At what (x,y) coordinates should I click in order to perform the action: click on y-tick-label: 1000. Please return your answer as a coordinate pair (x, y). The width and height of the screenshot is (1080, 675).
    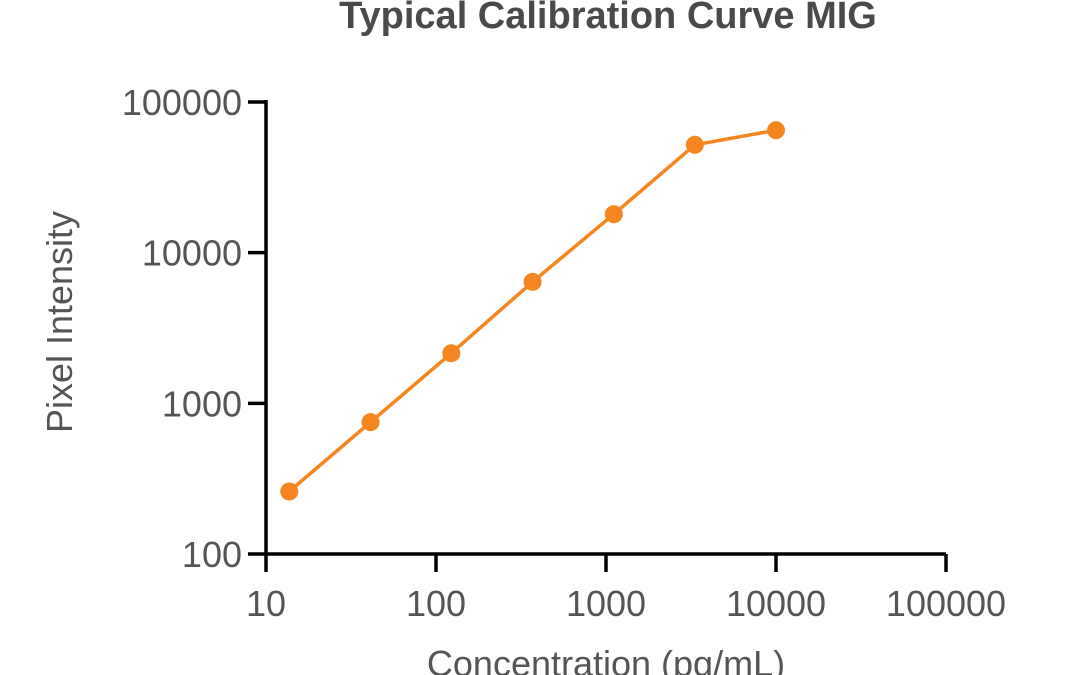
    Looking at the image, I should click on (202, 403).